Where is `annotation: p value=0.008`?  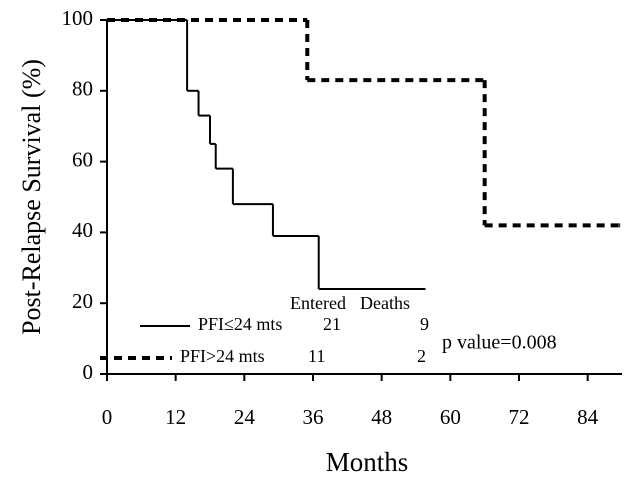
annotation: p value=0.008 is located at coordinates (499, 343).